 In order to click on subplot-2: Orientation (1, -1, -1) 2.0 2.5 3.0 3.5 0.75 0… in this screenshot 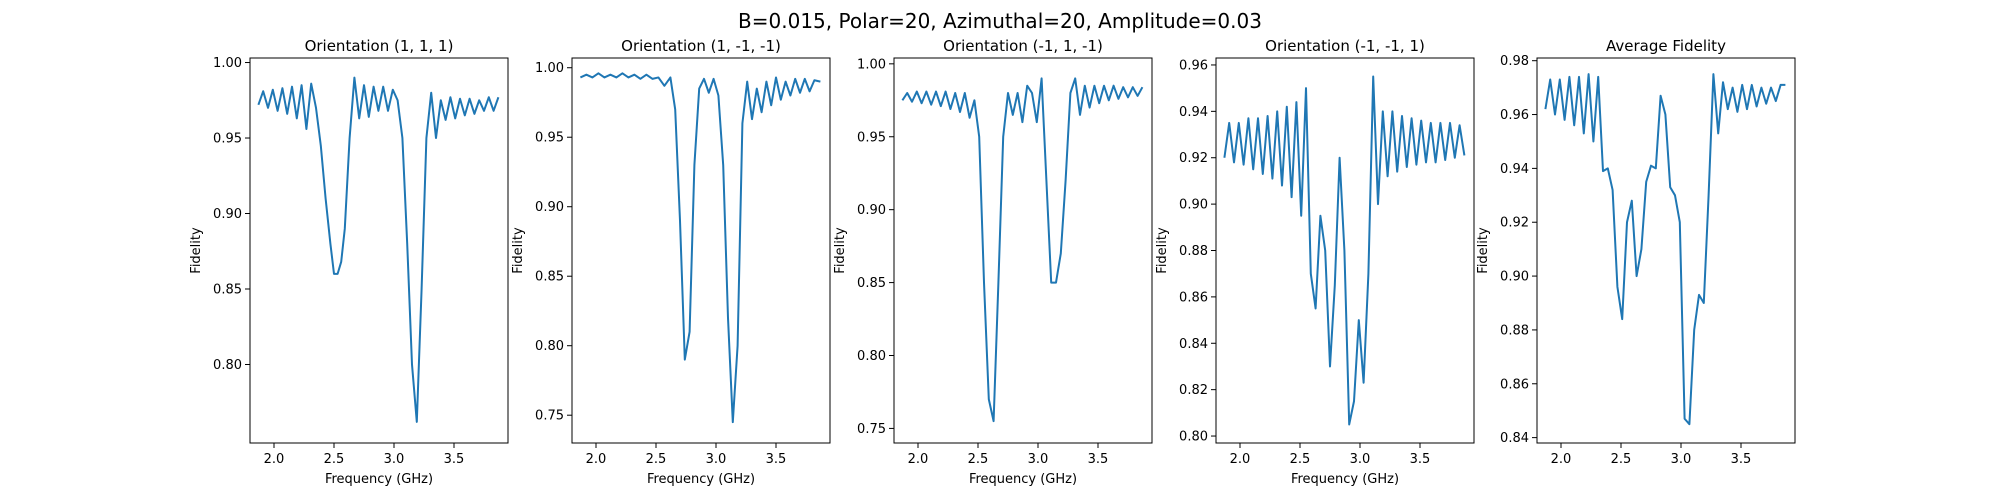, I will do `click(671, 262)`.